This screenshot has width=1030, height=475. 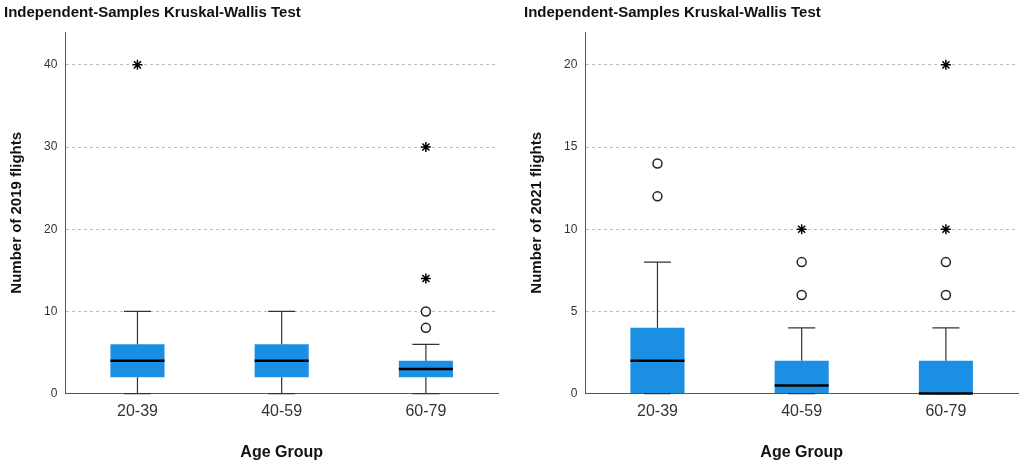 I want to click on y-tick-label: 5, so click(x=574, y=310).